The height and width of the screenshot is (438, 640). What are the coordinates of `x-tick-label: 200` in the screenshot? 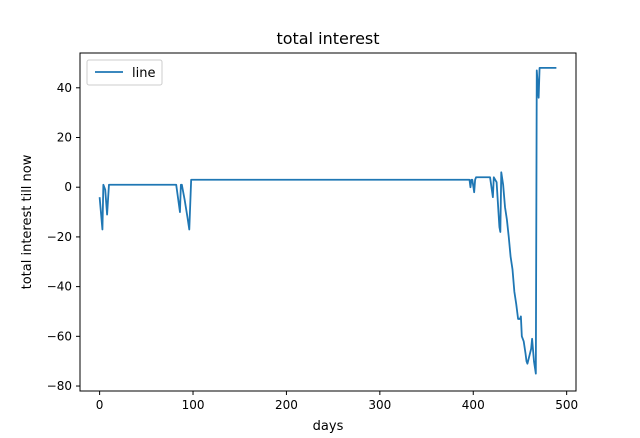 It's located at (286, 405).